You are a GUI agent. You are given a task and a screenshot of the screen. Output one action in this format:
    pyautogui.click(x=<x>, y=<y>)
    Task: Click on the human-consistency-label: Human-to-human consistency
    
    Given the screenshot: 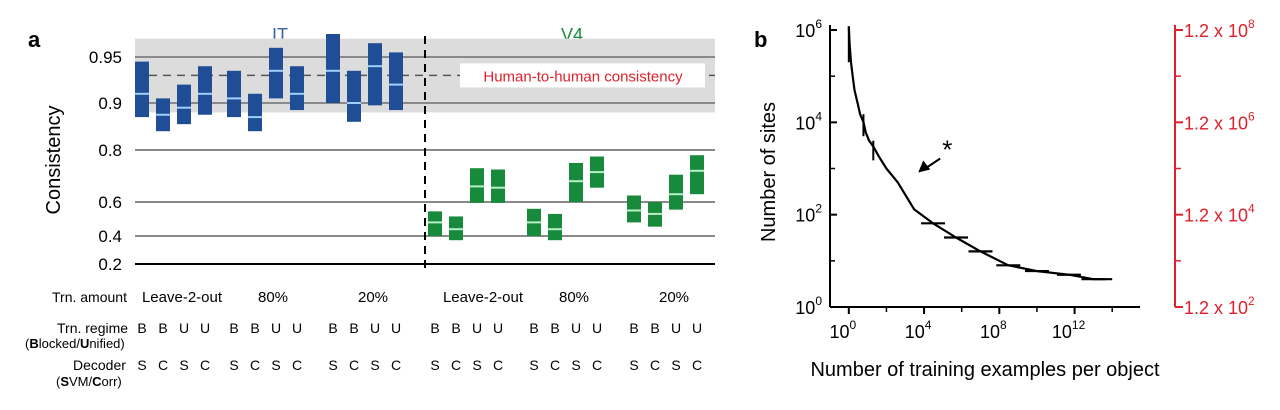 What is the action you would take?
    pyautogui.click(x=583, y=76)
    